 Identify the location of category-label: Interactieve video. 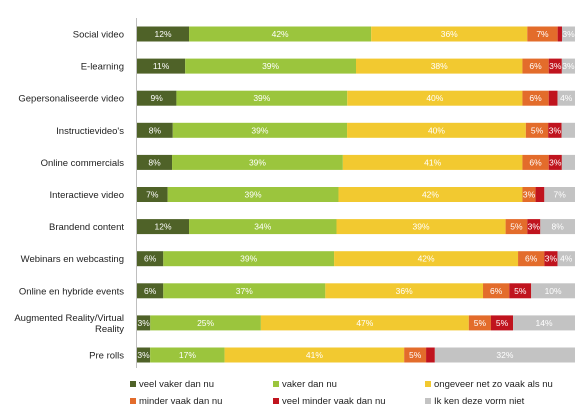
(87, 195).